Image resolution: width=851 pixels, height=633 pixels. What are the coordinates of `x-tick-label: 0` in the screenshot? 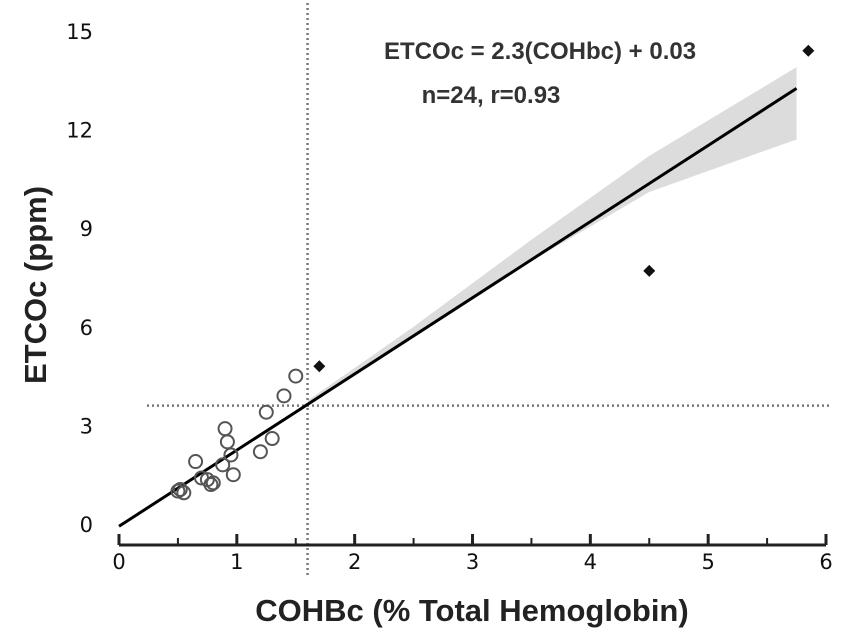 It's located at (118, 562).